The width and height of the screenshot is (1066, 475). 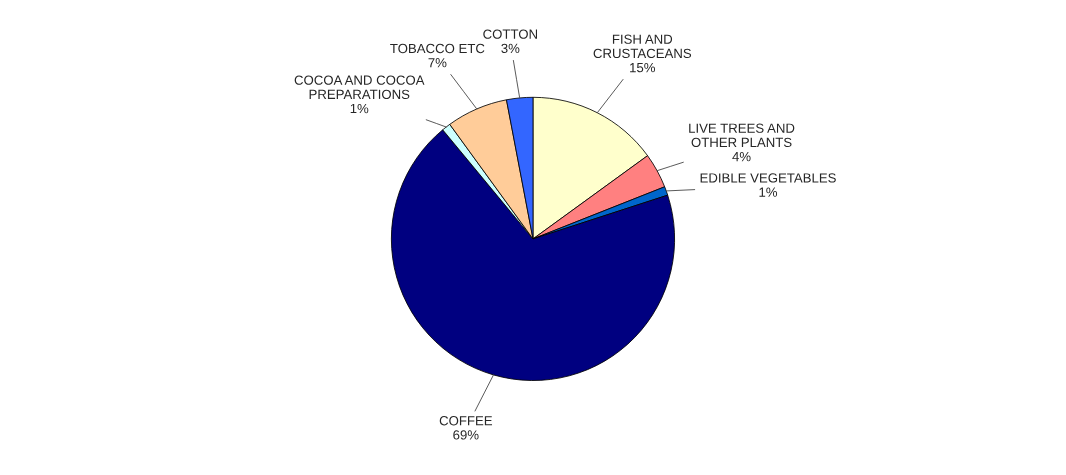 What do you see at coordinates (510, 48) in the screenshot?
I see `data-label: 3%` at bounding box center [510, 48].